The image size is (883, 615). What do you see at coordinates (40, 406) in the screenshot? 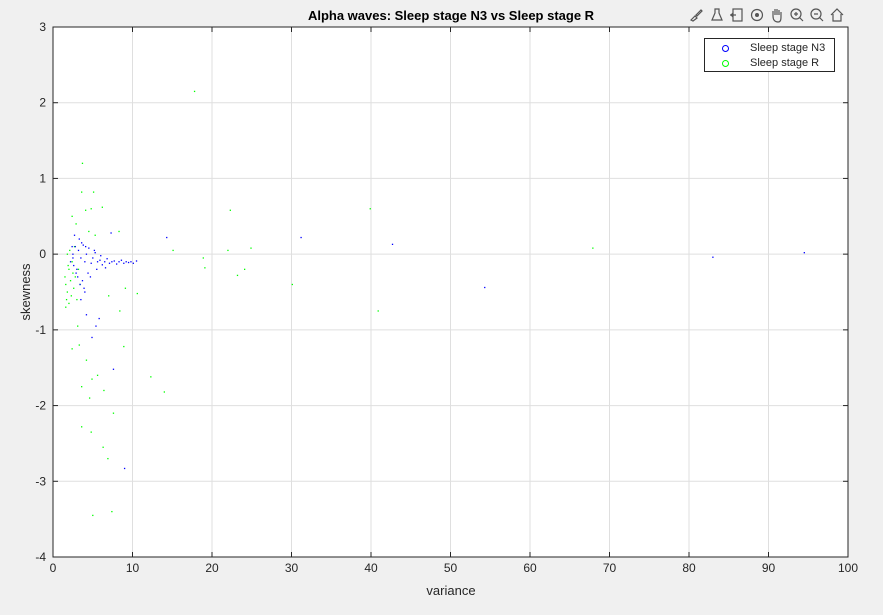
I see `y-tick-label: -2` at bounding box center [40, 406].